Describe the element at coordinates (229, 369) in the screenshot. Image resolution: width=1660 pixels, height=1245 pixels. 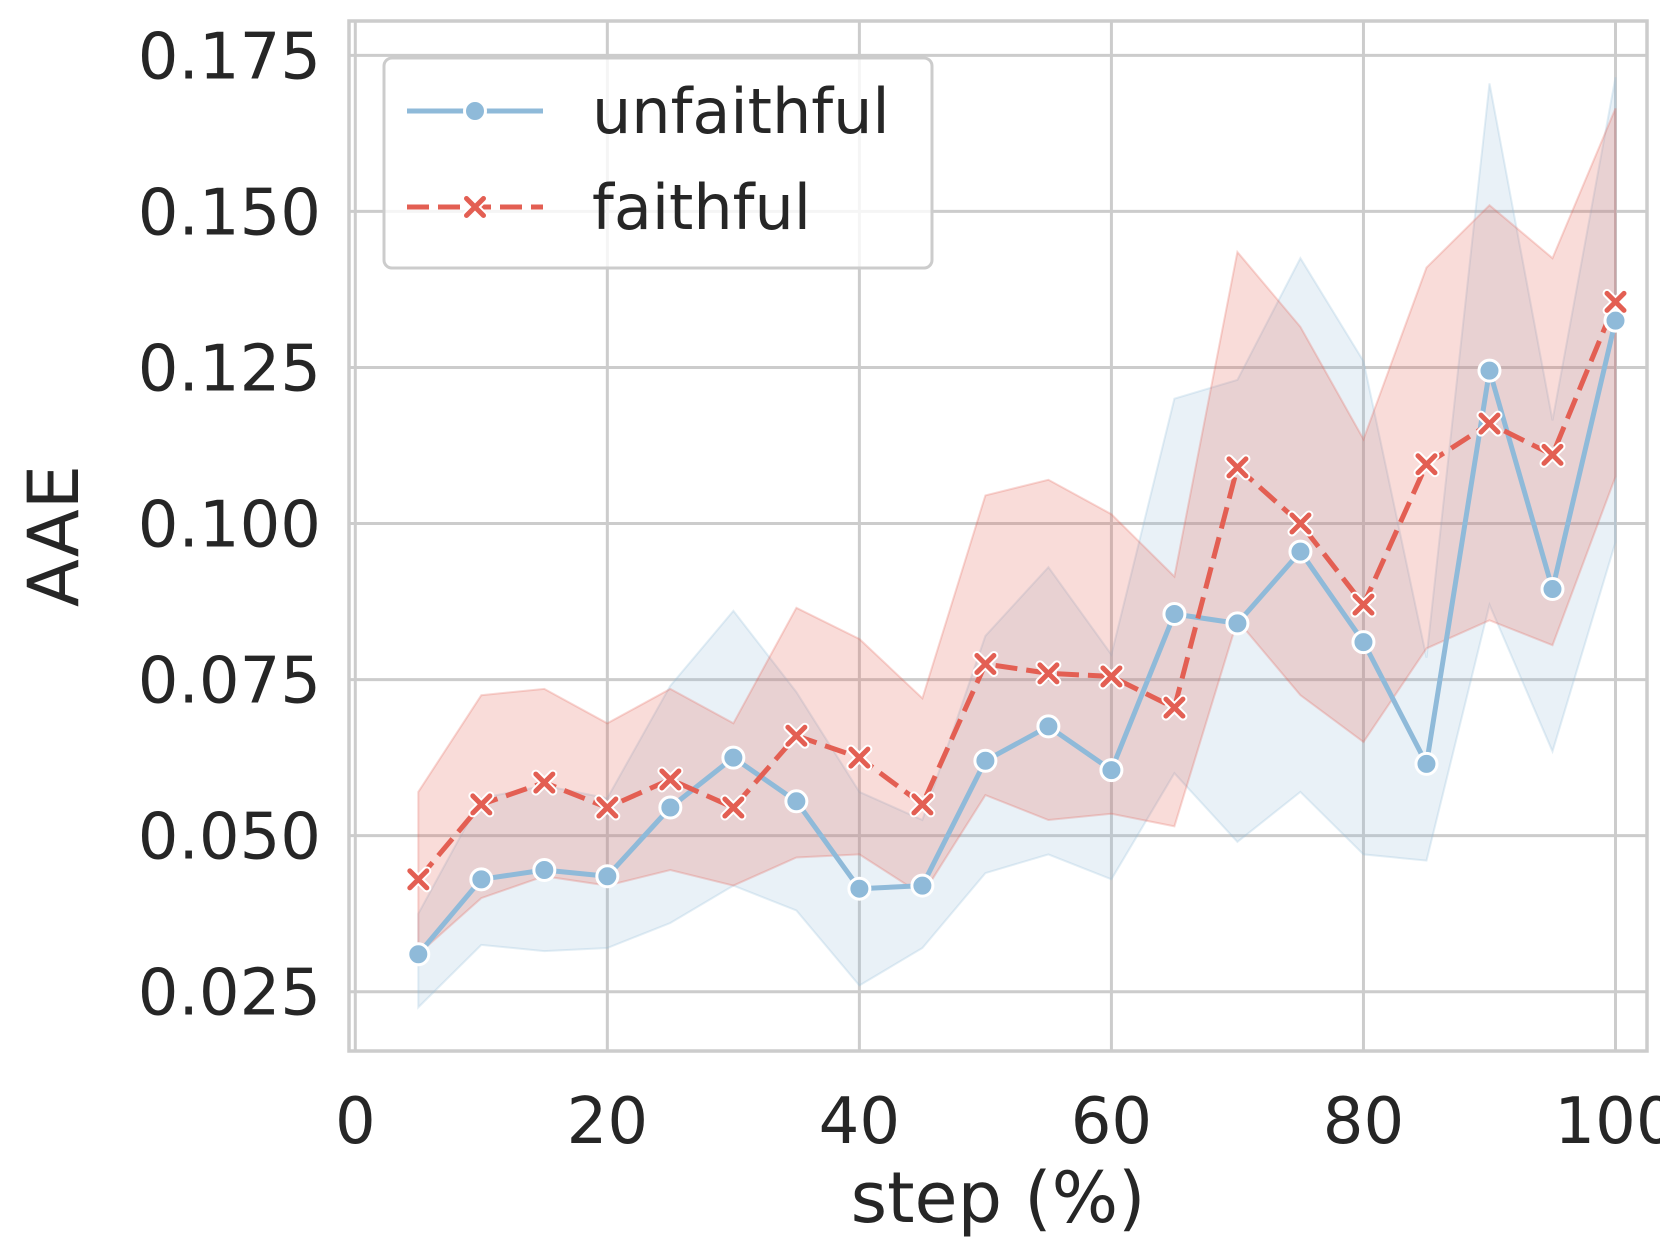
I see `y-tick-label: 0.125` at that location.